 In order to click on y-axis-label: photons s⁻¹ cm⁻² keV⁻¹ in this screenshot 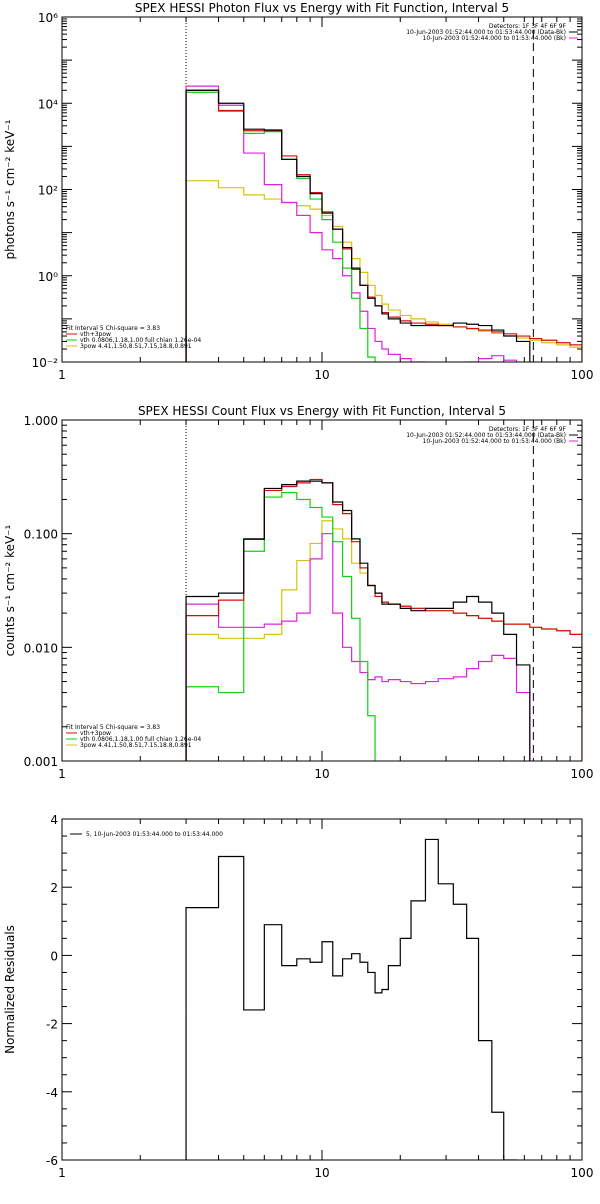, I will do `click(10, 189)`.